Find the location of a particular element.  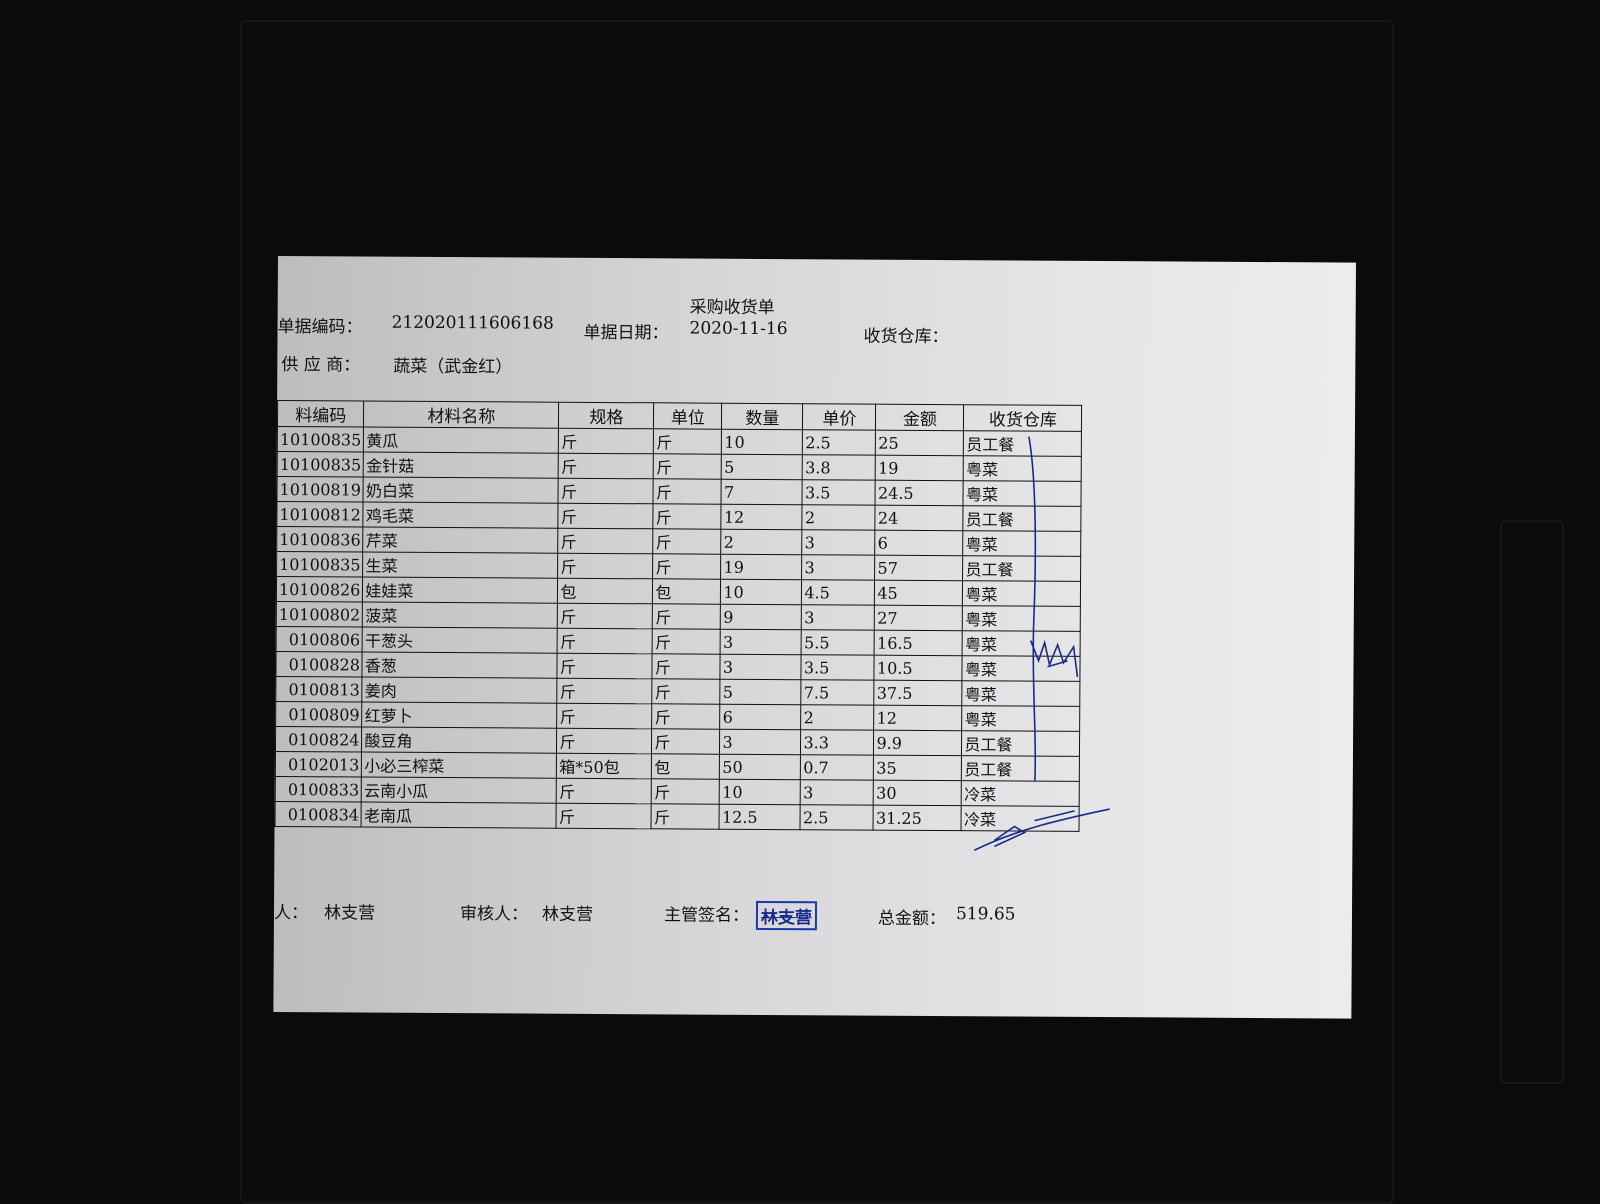

table-cell: 娃娃菜 is located at coordinates (460, 590).